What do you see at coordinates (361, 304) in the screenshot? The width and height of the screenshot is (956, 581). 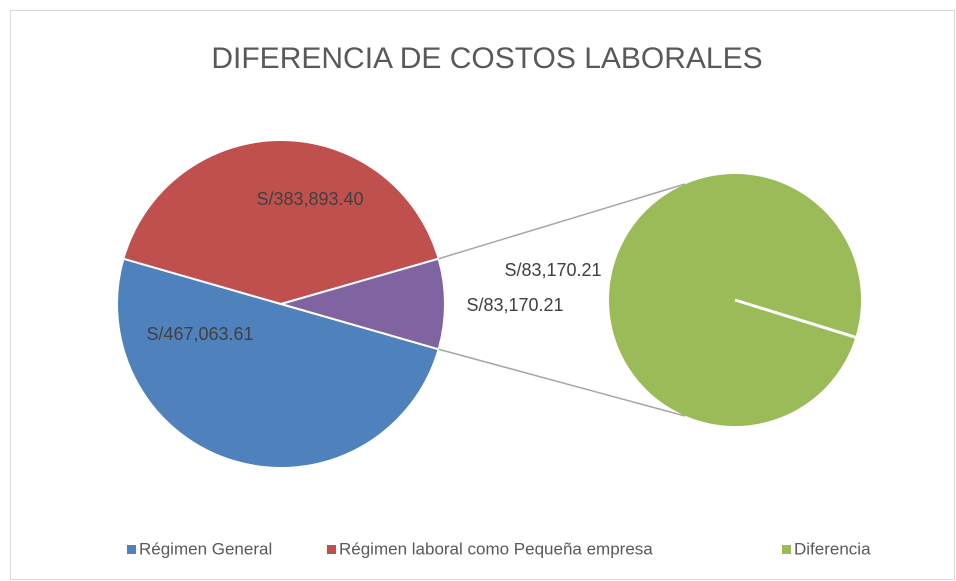 I see `pie-slice-other` at bounding box center [361, 304].